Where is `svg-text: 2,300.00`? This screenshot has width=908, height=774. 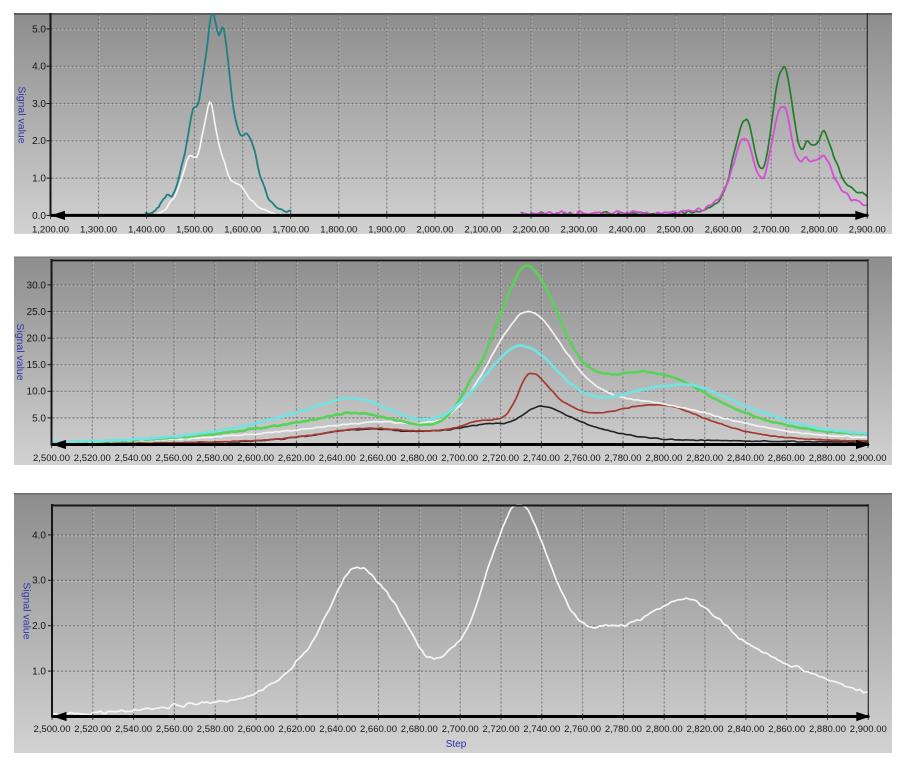 svg-text: 2,300.00 is located at coordinates (579, 230).